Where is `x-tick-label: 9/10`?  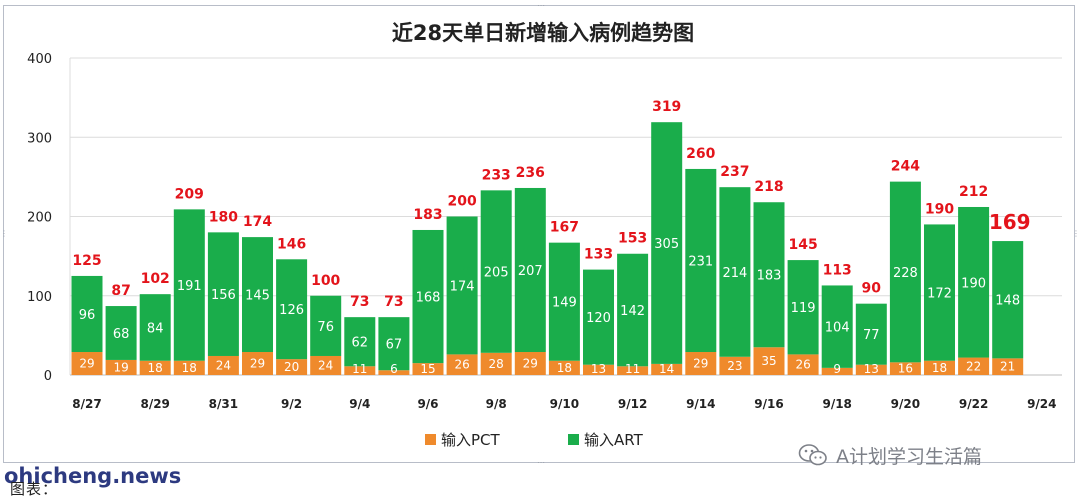
x-tick-label: 9/10 is located at coordinates (564, 404).